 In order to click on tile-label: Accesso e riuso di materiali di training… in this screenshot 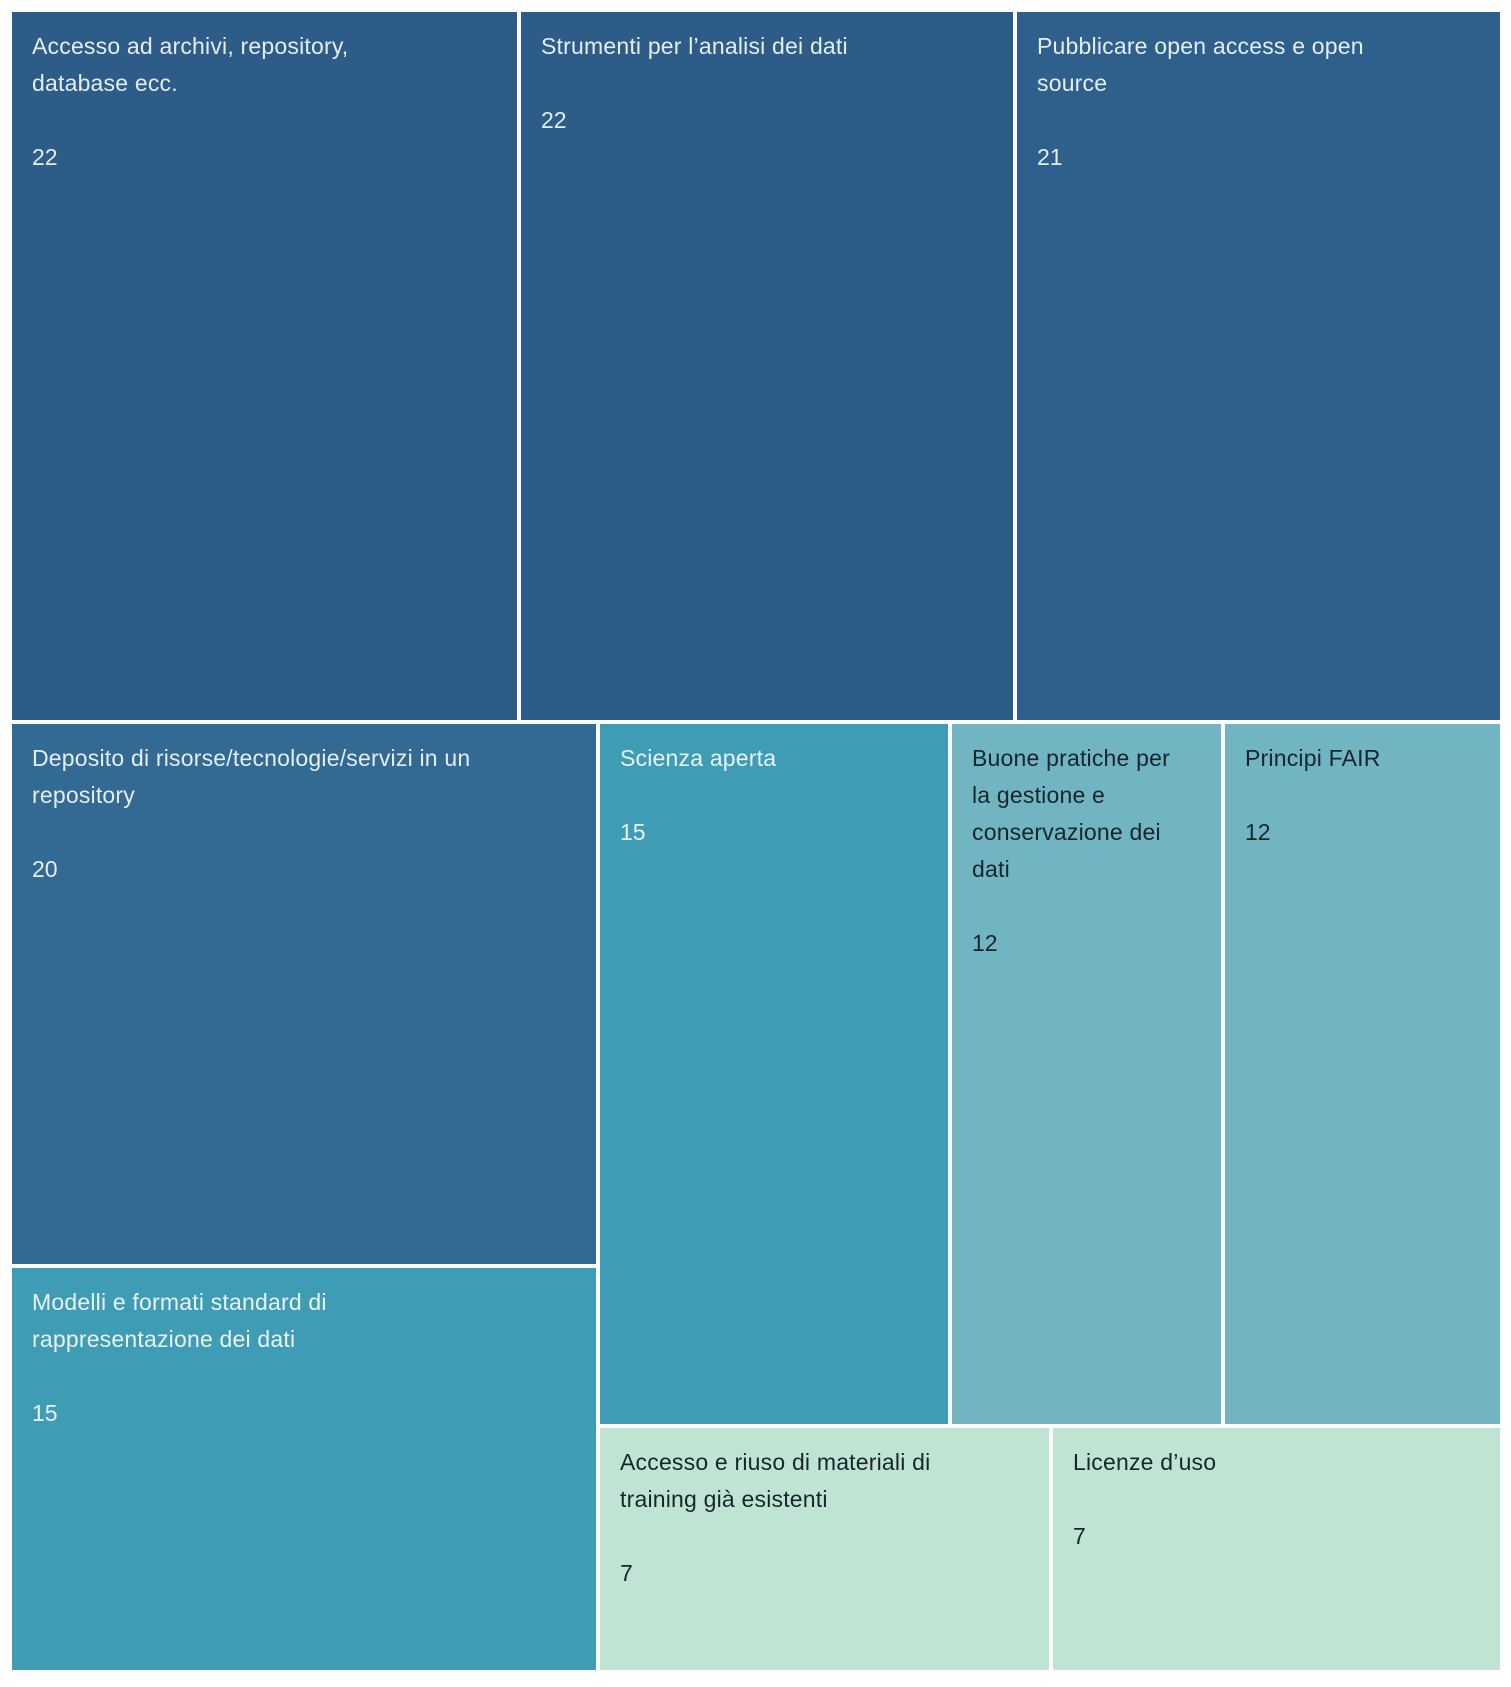, I will do `click(775, 1480)`.